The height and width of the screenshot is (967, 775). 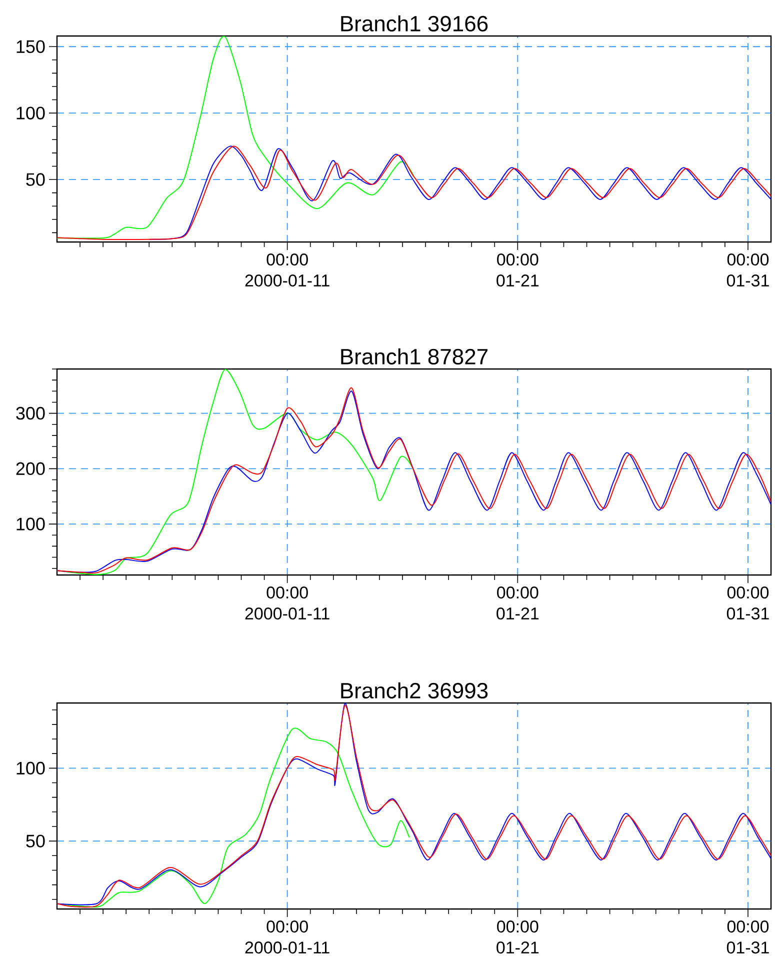 What do you see at coordinates (414, 356) in the screenshot?
I see `chart-title: Branch1 87827` at bounding box center [414, 356].